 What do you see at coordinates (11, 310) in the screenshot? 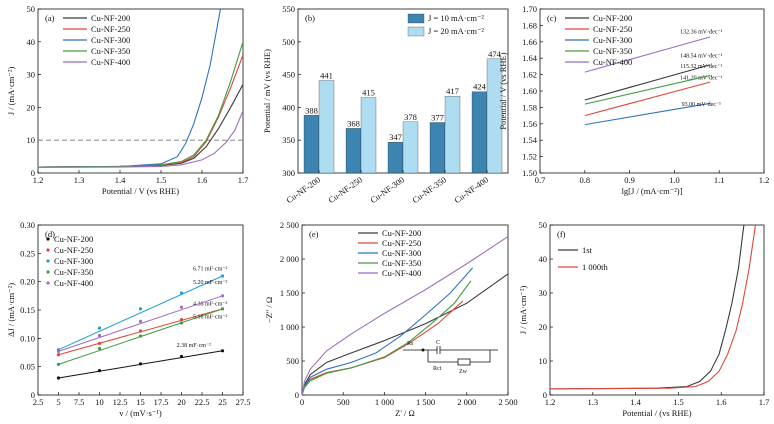
I see `y-axis-label: ΔJ / (mA·cm⁻²)` at bounding box center [11, 310].